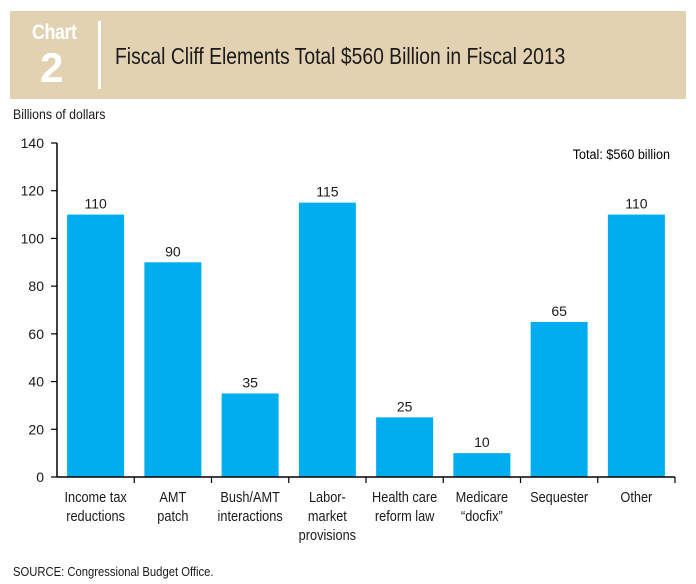  What do you see at coordinates (36, 286) in the screenshot?
I see `y-tick-label: 80` at bounding box center [36, 286].